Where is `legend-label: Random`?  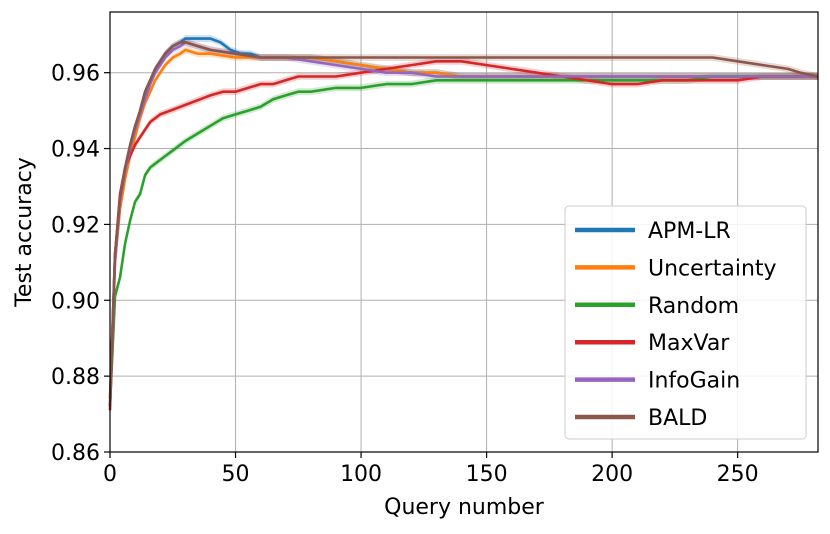
legend-label: Random is located at coordinates (693, 306).